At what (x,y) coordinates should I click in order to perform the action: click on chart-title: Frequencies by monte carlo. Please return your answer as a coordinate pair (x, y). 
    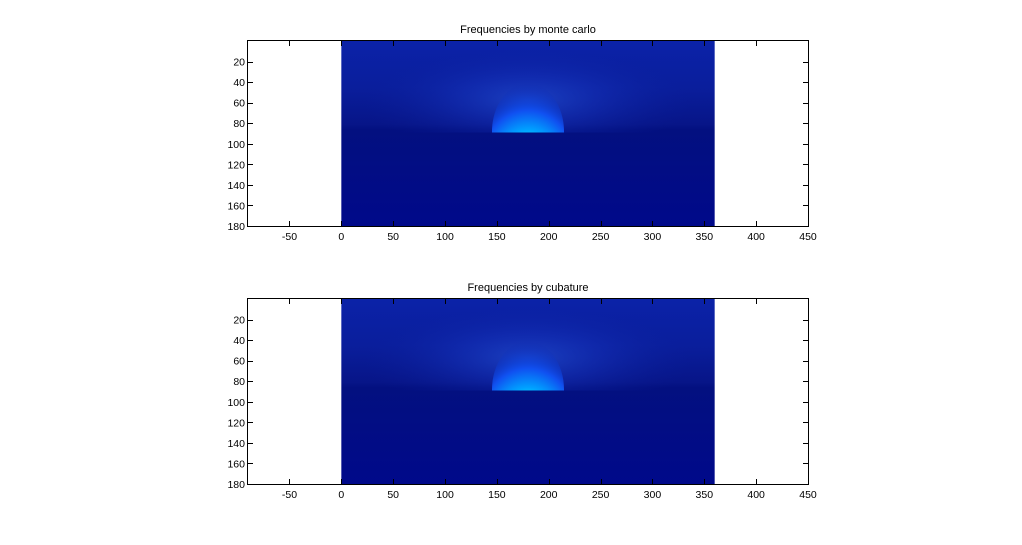
    Looking at the image, I should click on (528, 30).